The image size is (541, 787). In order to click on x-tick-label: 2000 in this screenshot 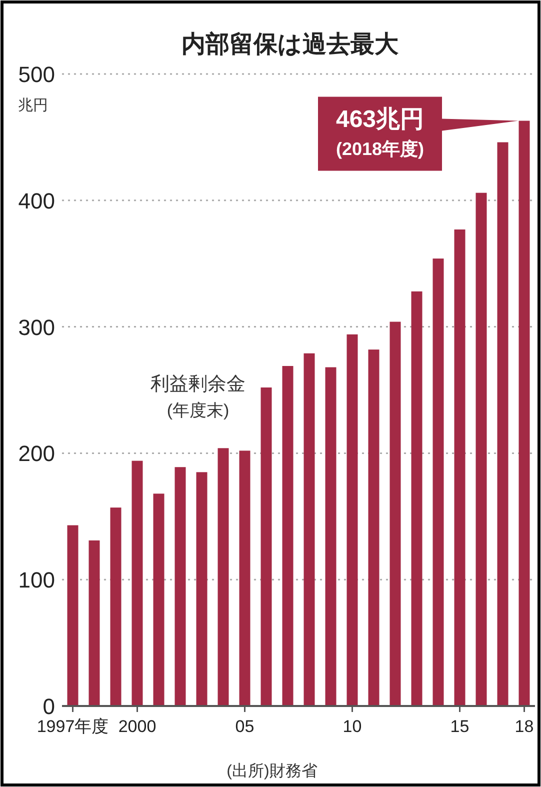, I will do `click(137, 726)`.